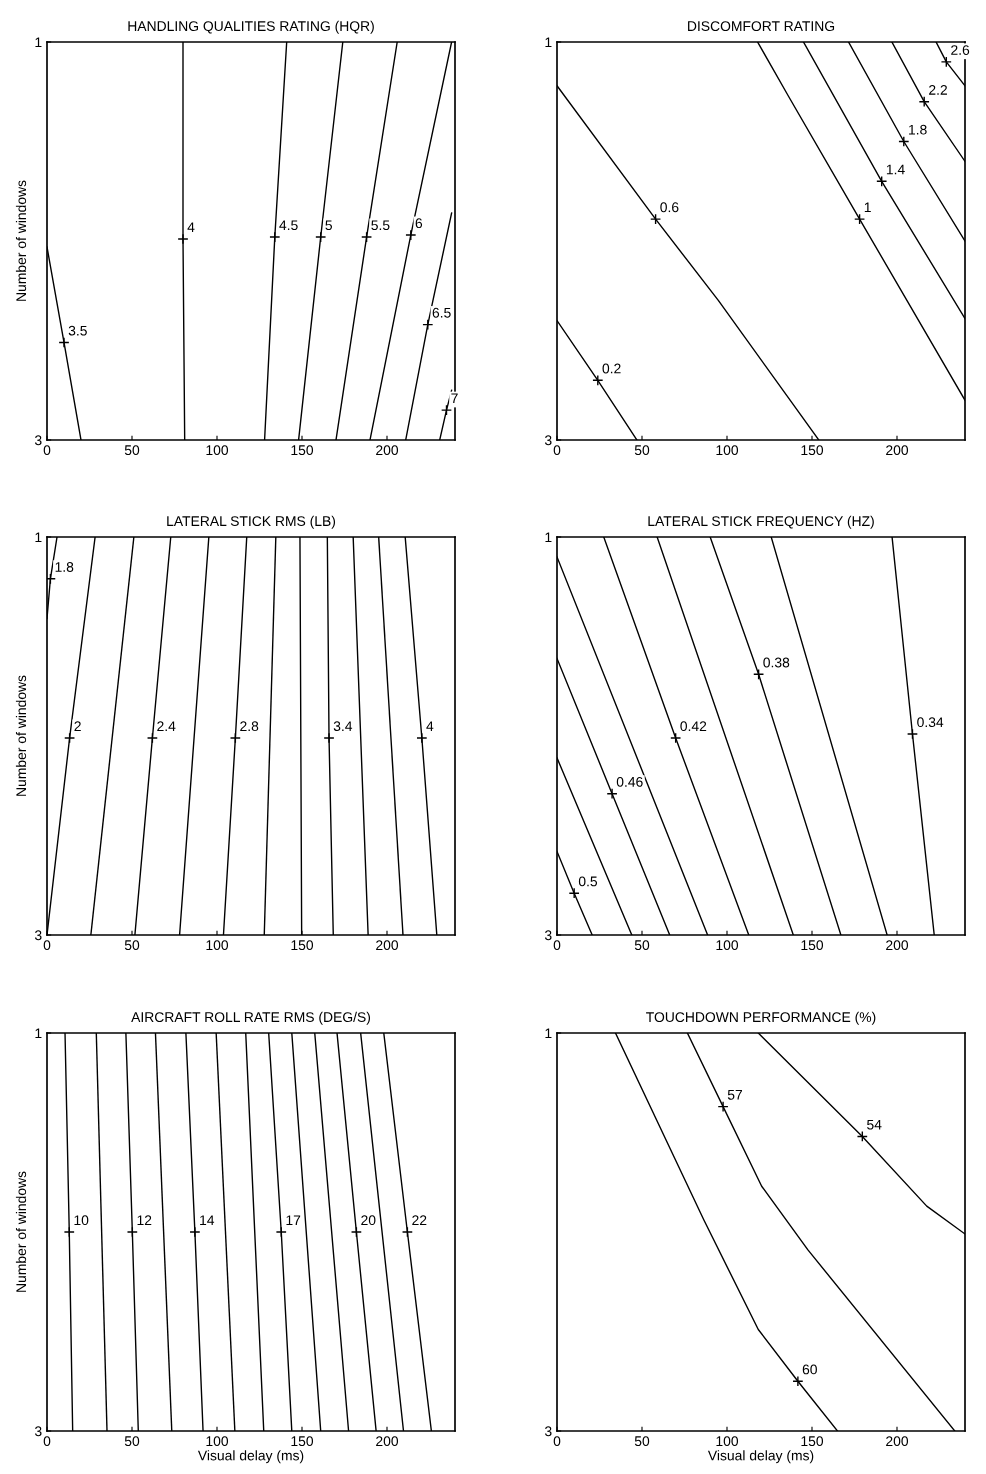 The width and height of the screenshot is (986, 1474). I want to click on annotation: 2.6, so click(960, 50).